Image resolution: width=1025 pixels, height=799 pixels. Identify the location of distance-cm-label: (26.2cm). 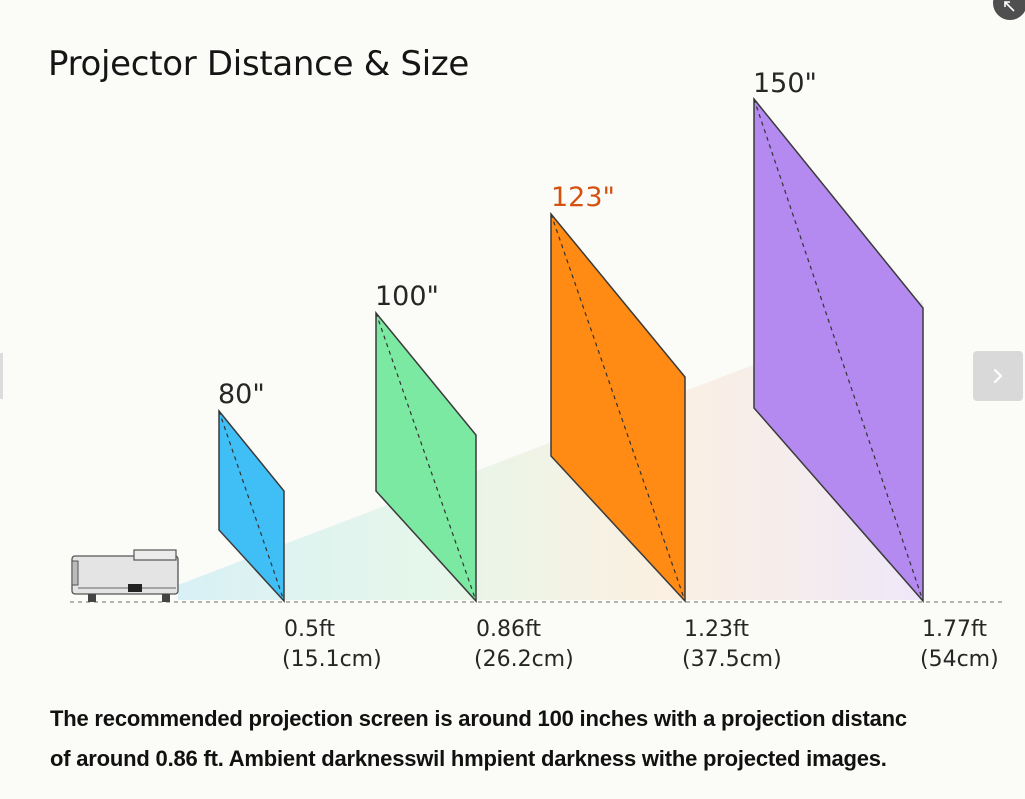
(524, 659).